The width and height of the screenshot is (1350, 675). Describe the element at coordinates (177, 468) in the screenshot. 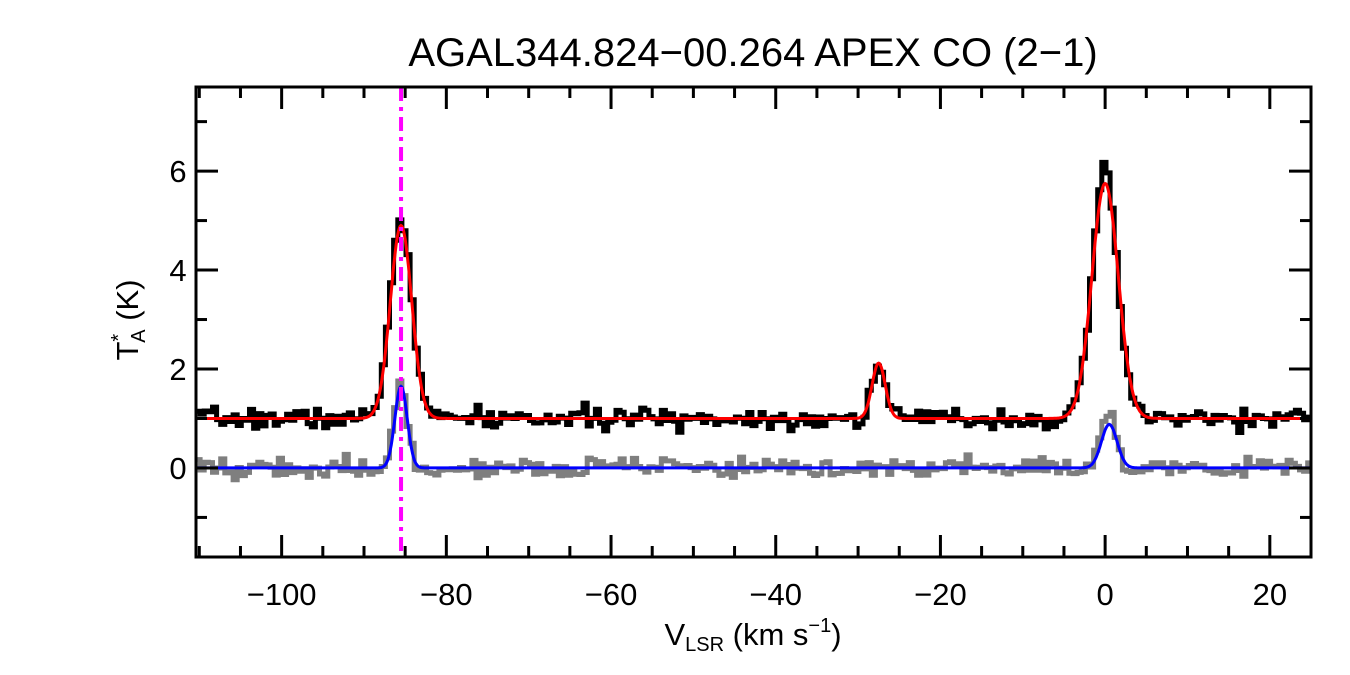

I see `y-tick-label: 0` at that location.